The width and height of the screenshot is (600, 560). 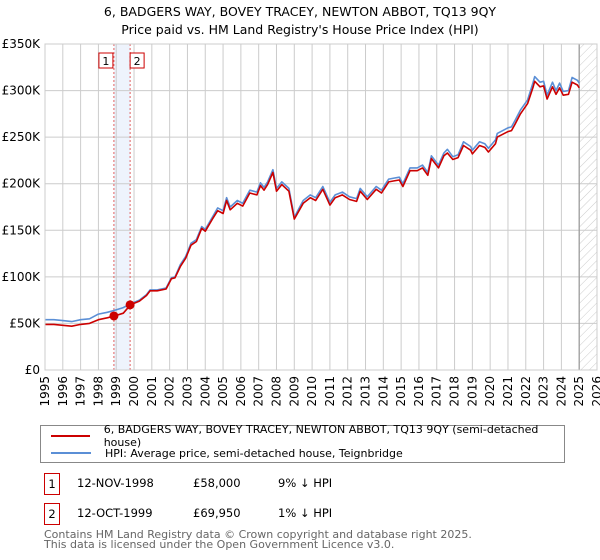 What do you see at coordinates (305, 483) in the screenshot?
I see `transaction-hpi-diff: 9% ↓ HPI` at bounding box center [305, 483].